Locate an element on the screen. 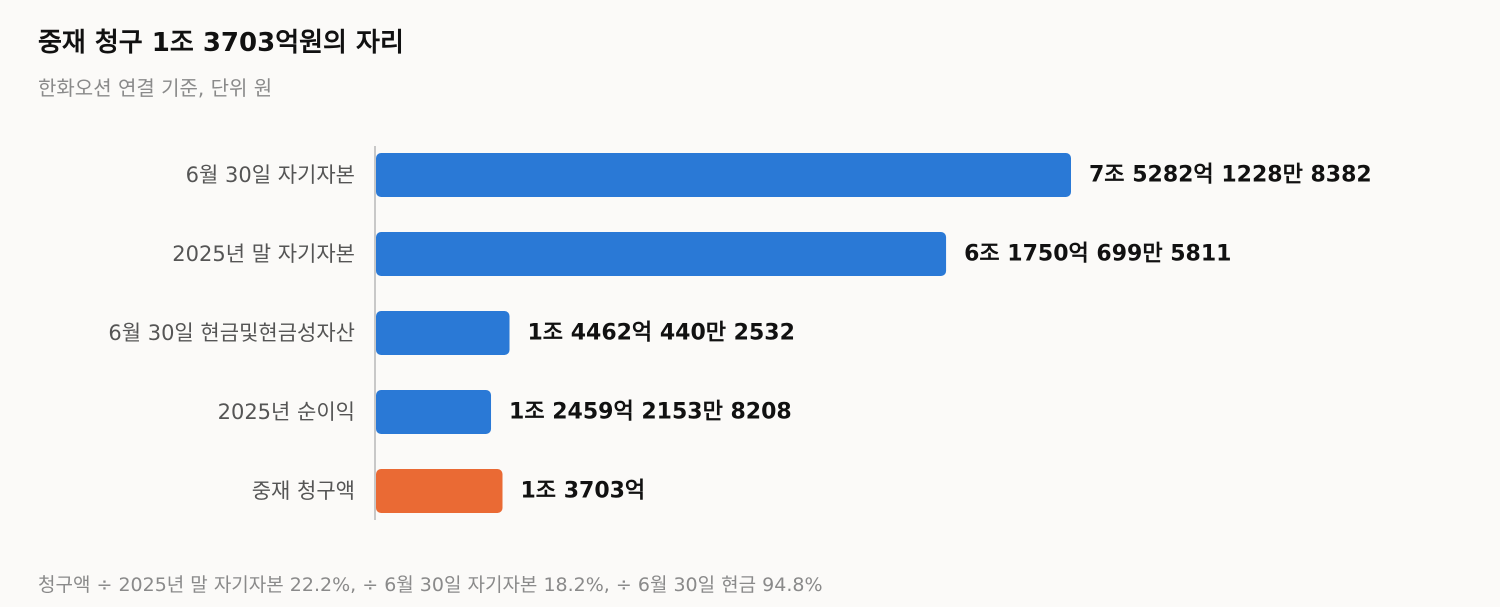 The image size is (1500, 607). value-label-4: 1조 3703억 is located at coordinates (583, 491).